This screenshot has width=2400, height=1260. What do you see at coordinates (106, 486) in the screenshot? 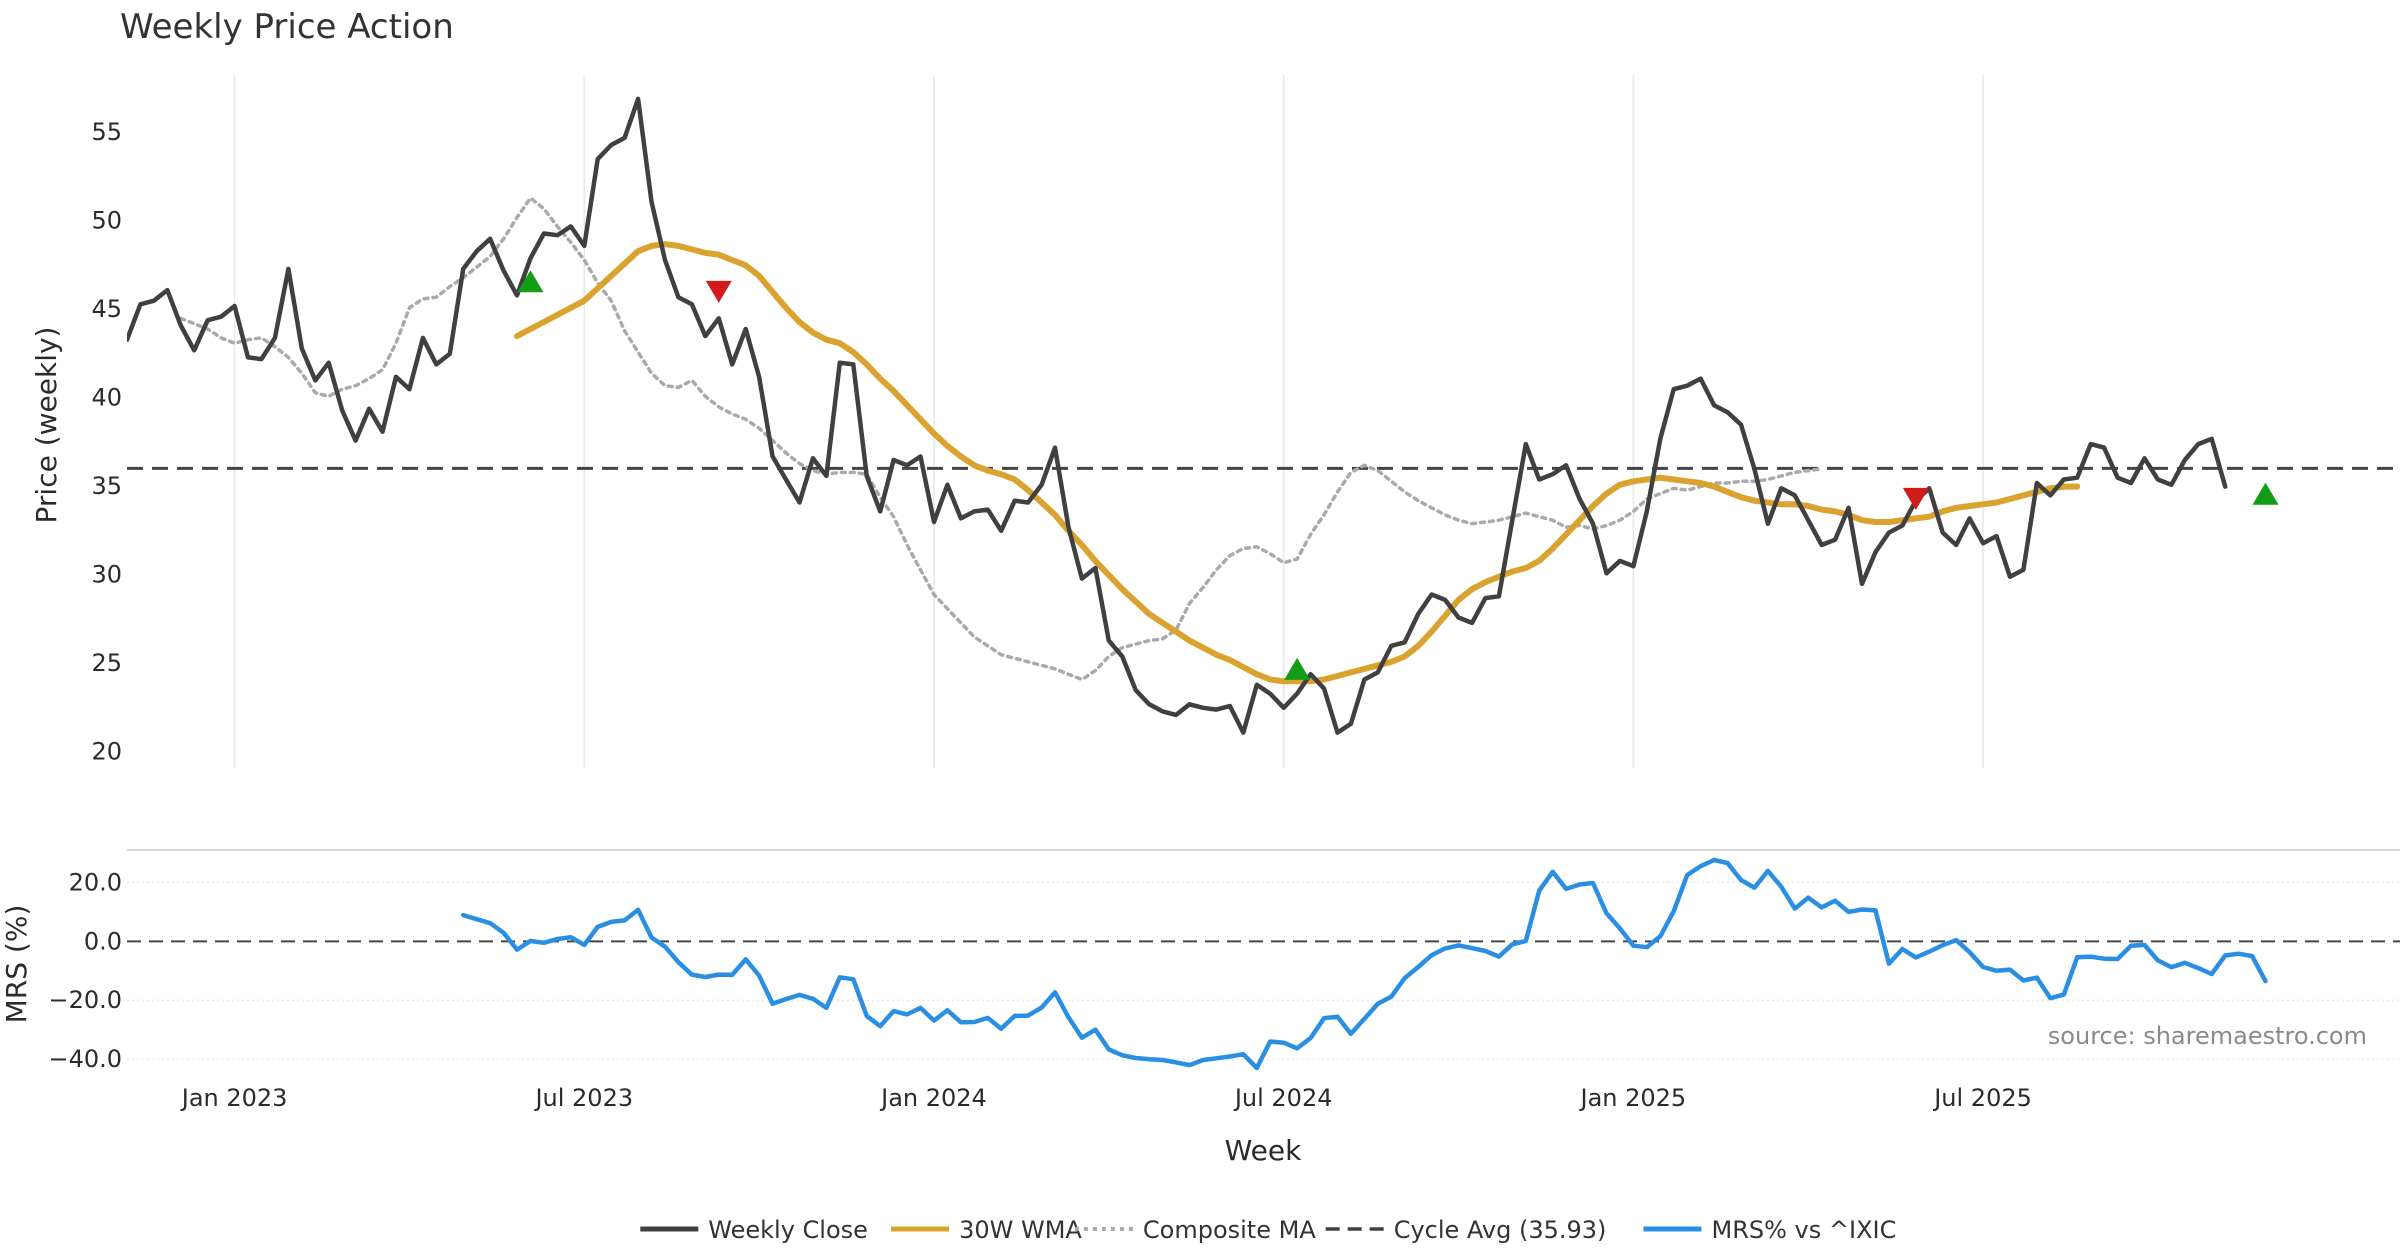
I see `price-y-tick-label: 35` at bounding box center [106, 486].